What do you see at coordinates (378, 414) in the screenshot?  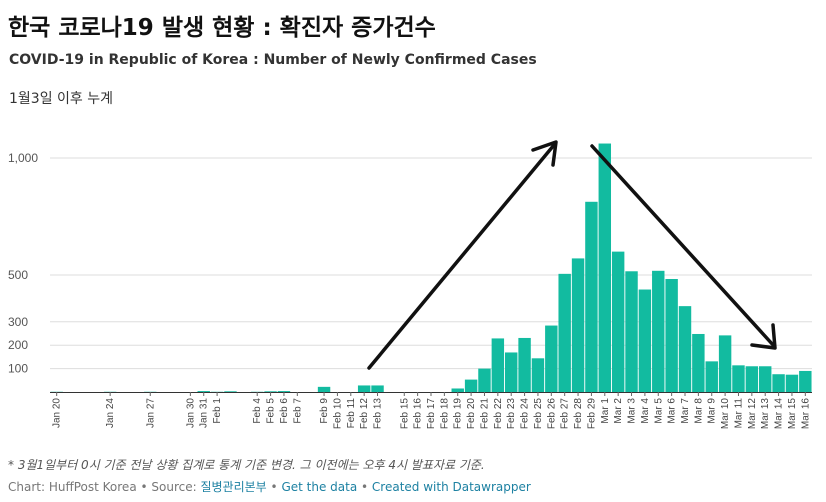 I see `x-tick-label: Feb 13` at bounding box center [378, 414].